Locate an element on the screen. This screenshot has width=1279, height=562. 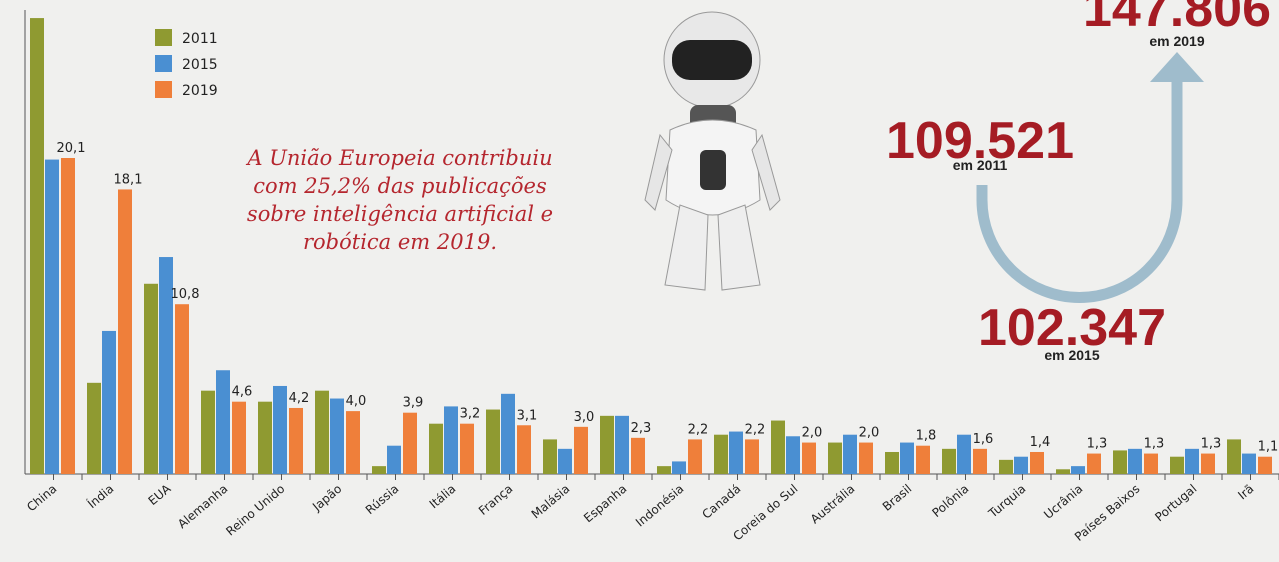
legend-label: 2015 is located at coordinates (200, 65).